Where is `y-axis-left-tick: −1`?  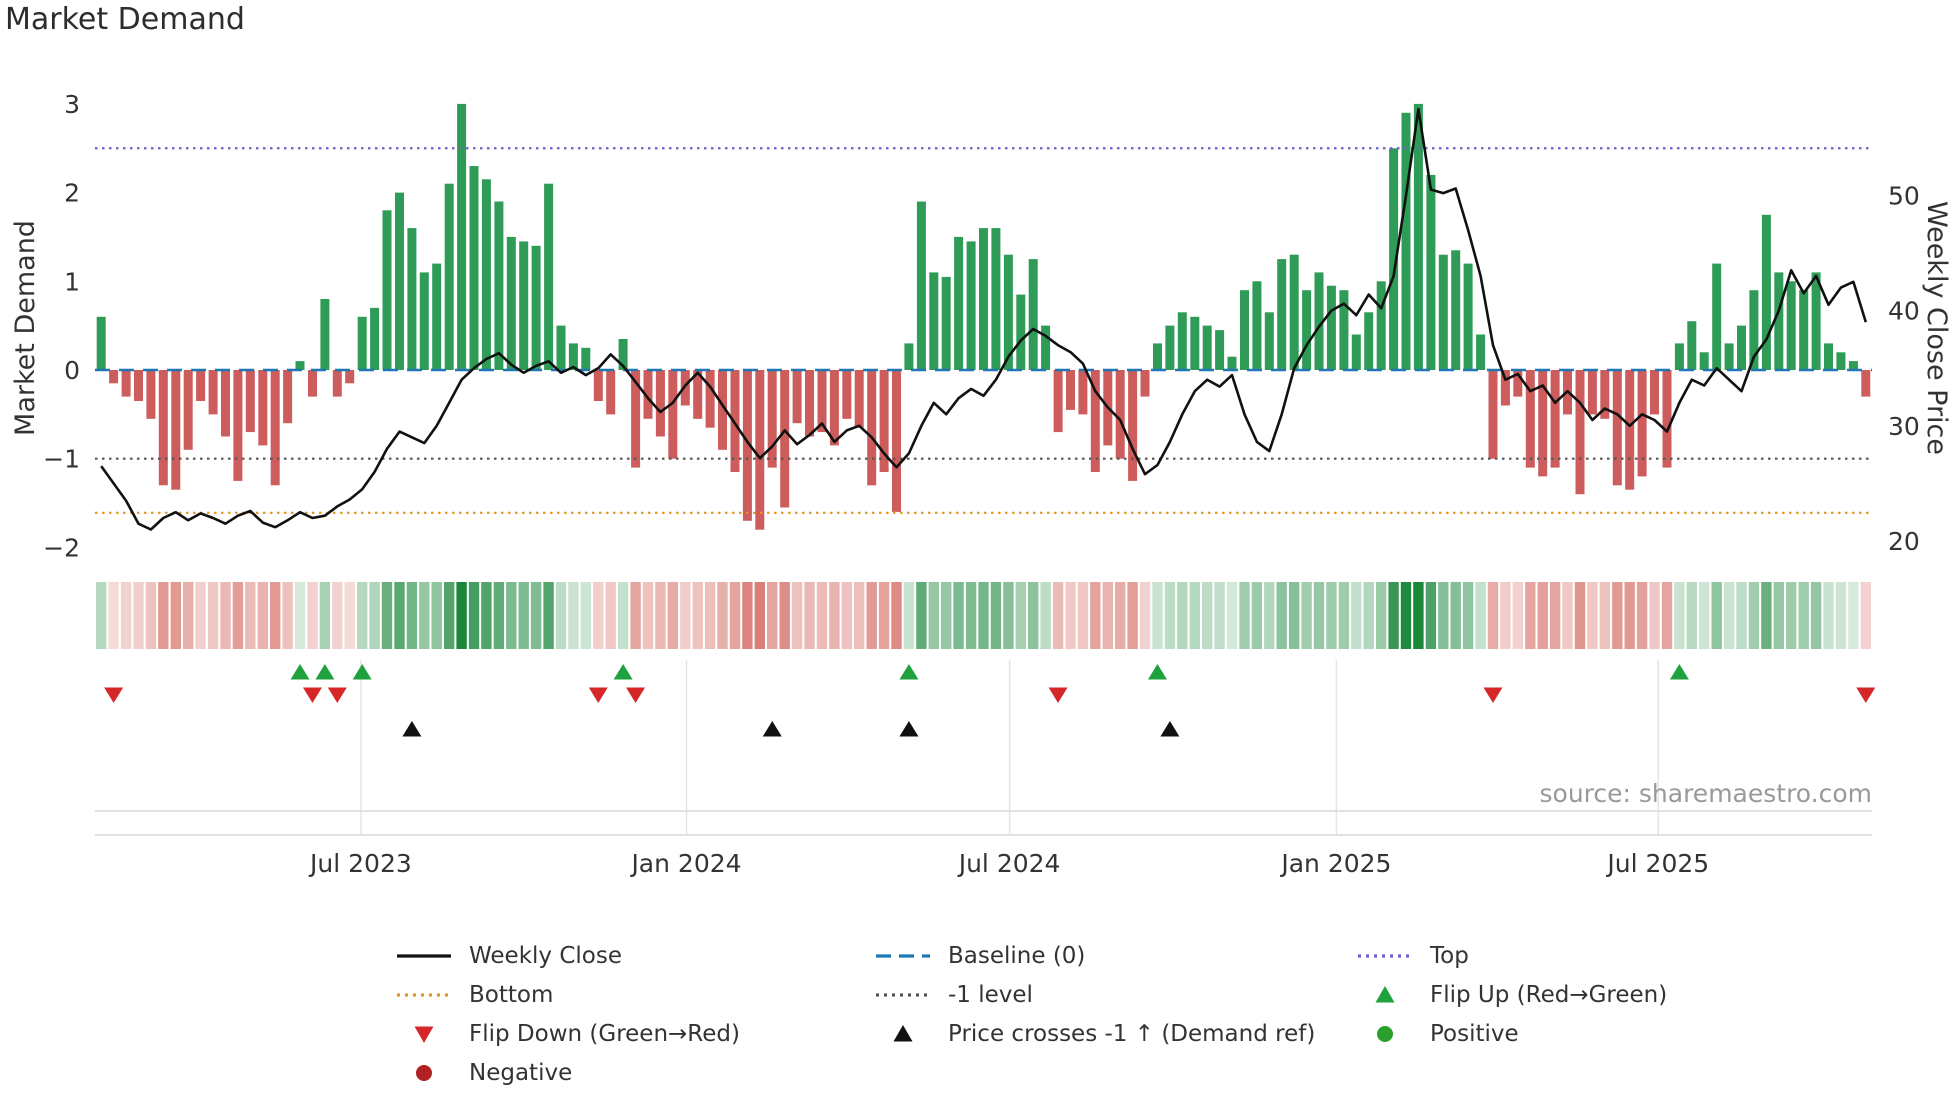
y-axis-left-tick: −1 is located at coordinates (61, 459).